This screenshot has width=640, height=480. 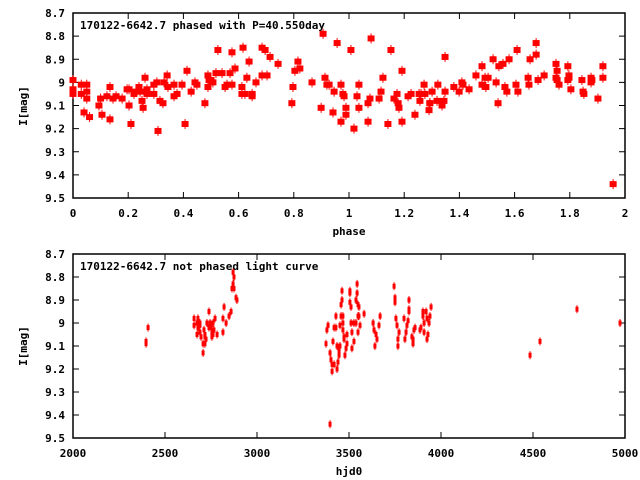 What do you see at coordinates (55, 392) in the screenshot?
I see `y-tick-label: 9.3` at bounding box center [55, 392].